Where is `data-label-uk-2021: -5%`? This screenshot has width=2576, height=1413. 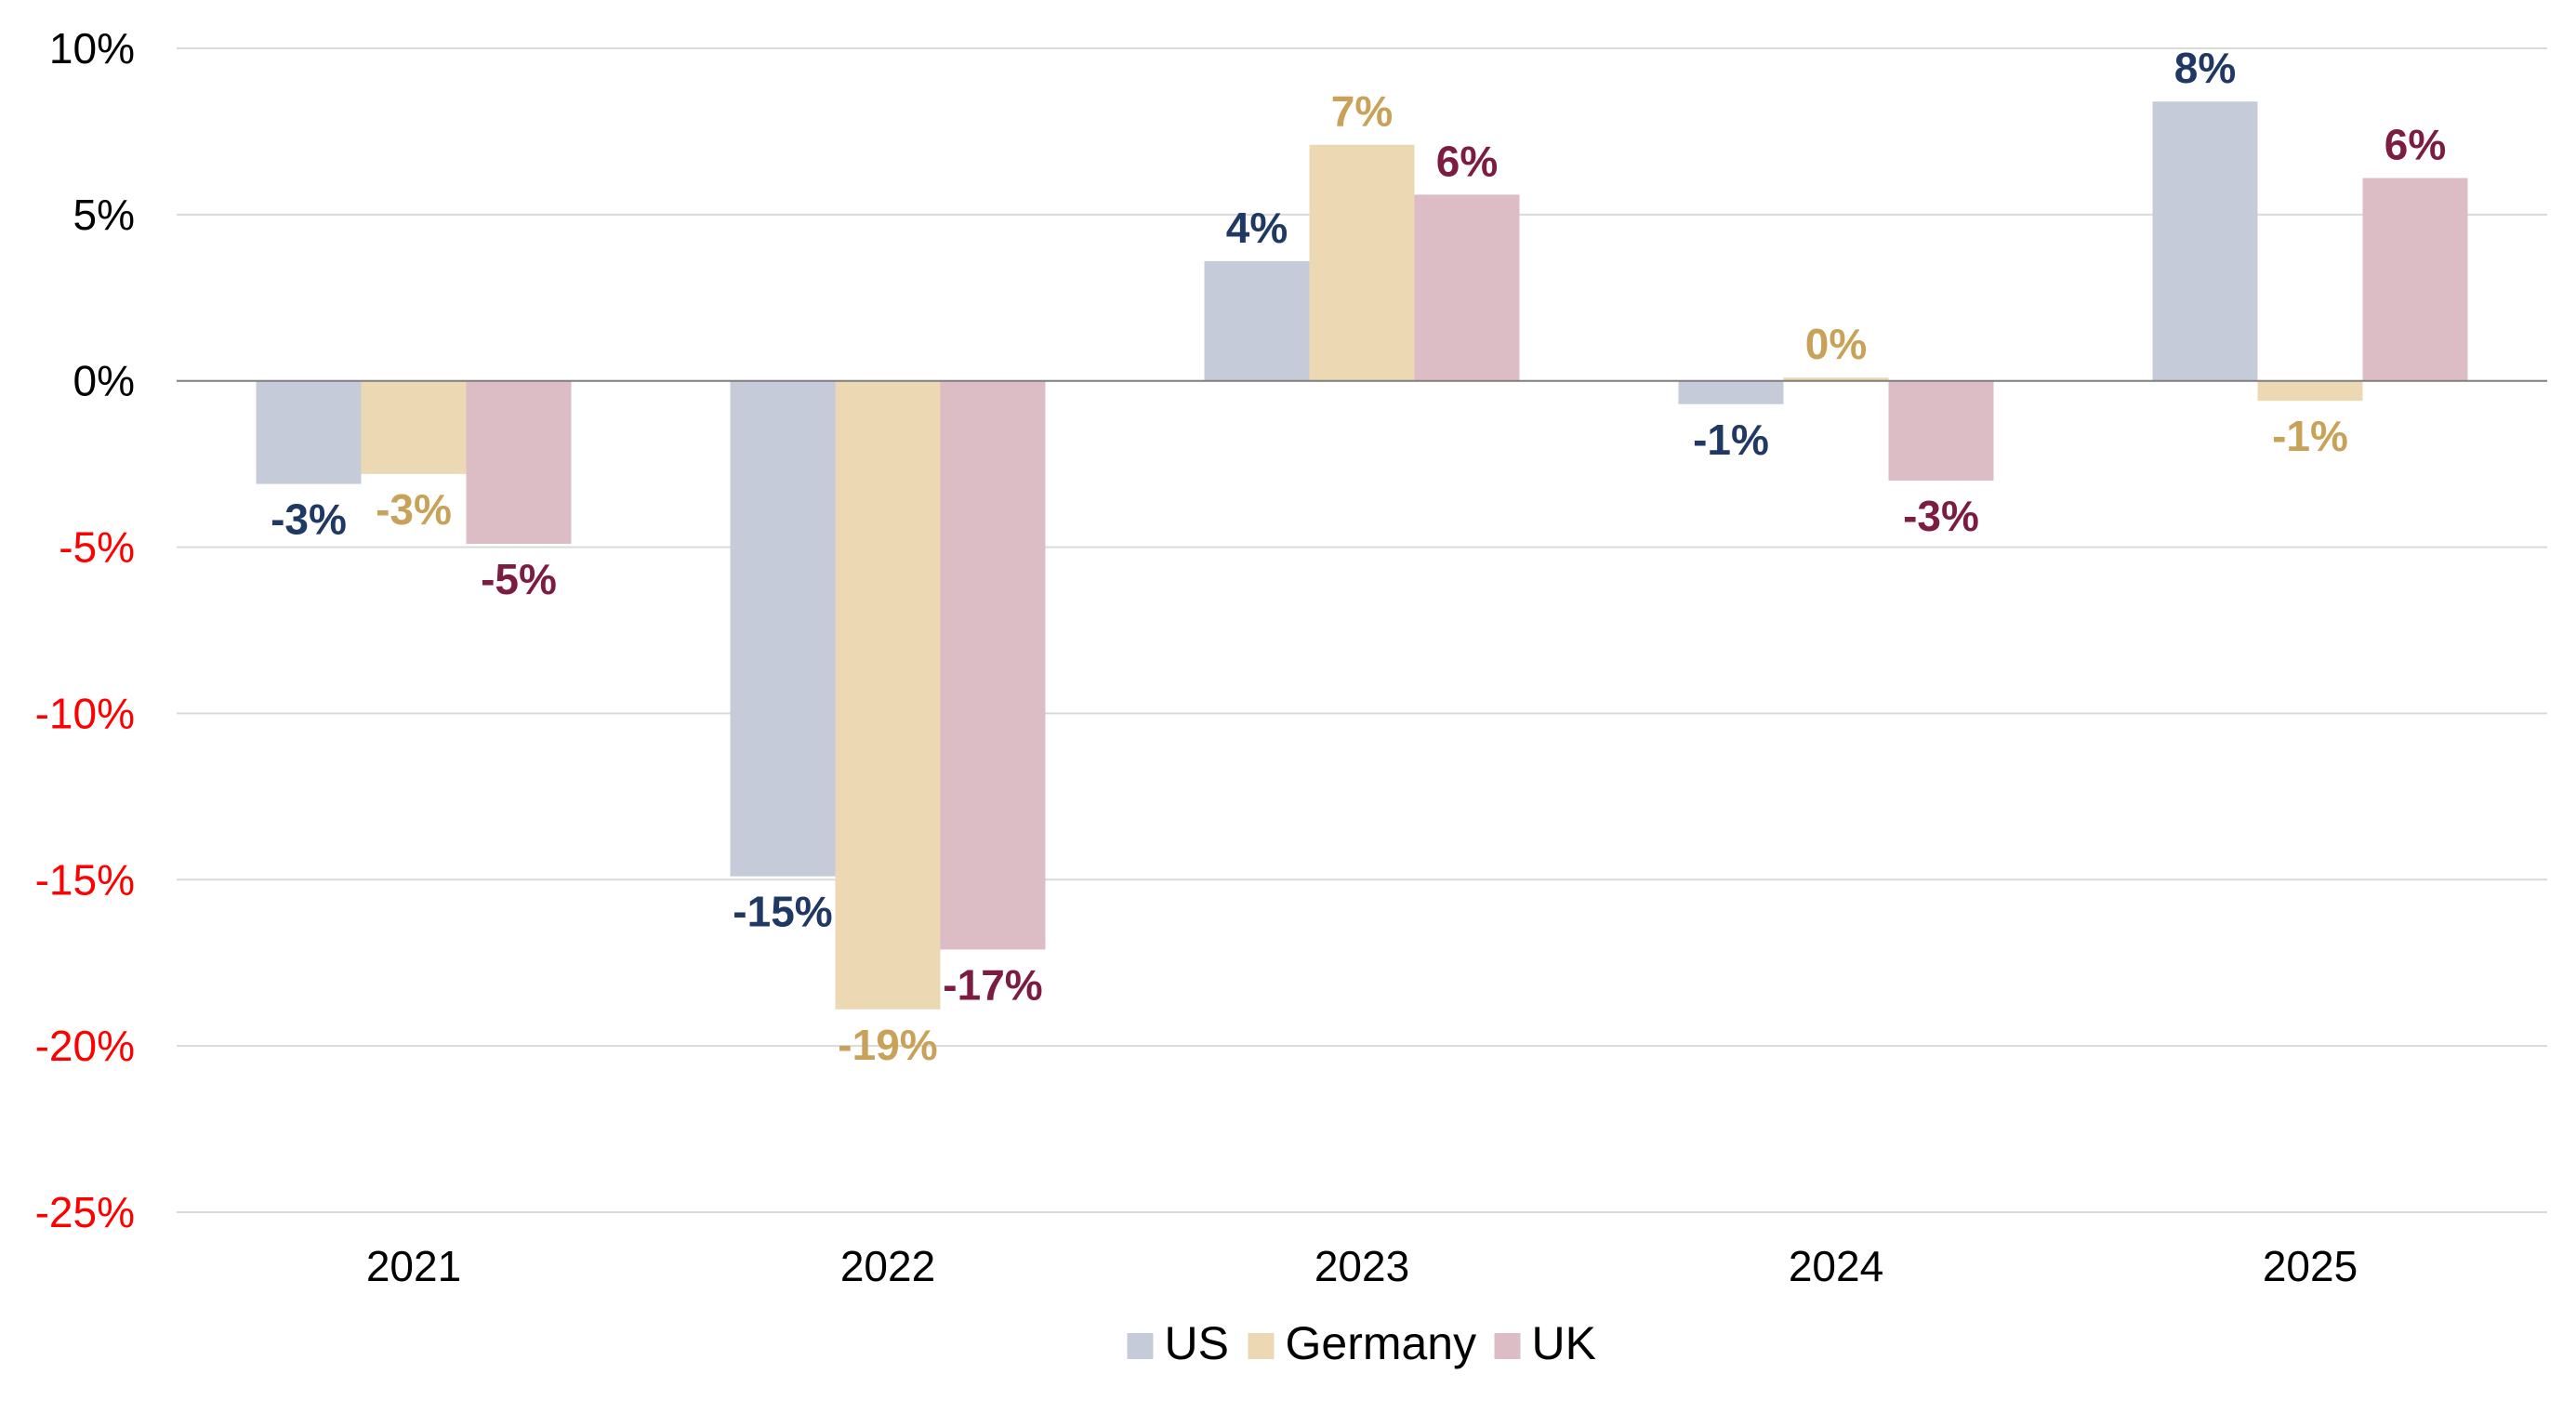 data-label-uk-2021: -5% is located at coordinates (519, 579).